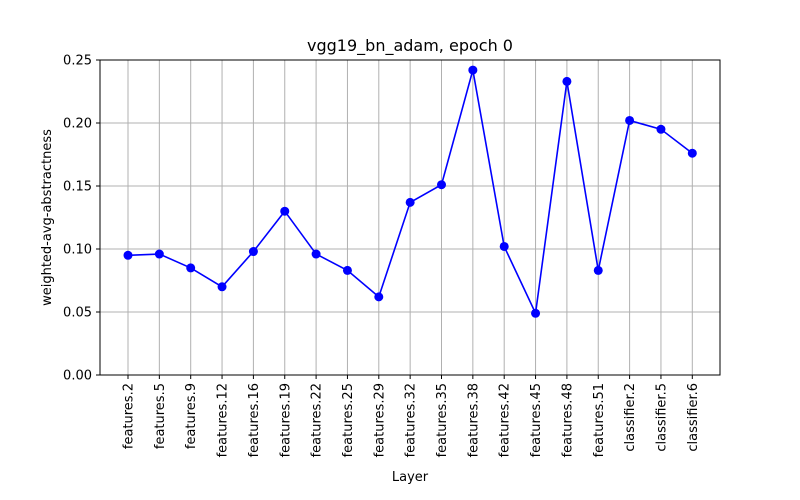 The width and height of the screenshot is (800, 500). I want to click on y-tick-label: 0.00, so click(77, 376).